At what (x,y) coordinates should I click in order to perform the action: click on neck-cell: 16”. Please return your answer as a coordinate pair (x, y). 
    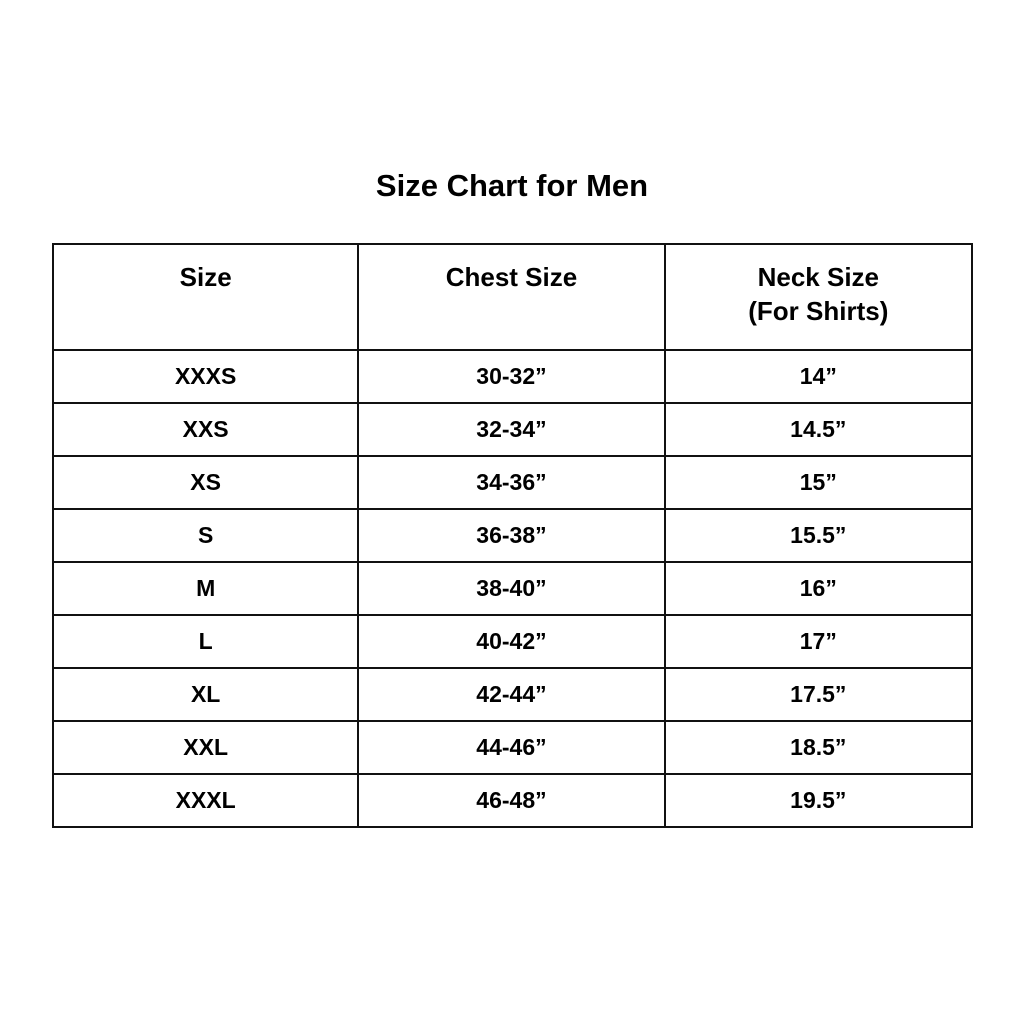
    Looking at the image, I should click on (818, 588).